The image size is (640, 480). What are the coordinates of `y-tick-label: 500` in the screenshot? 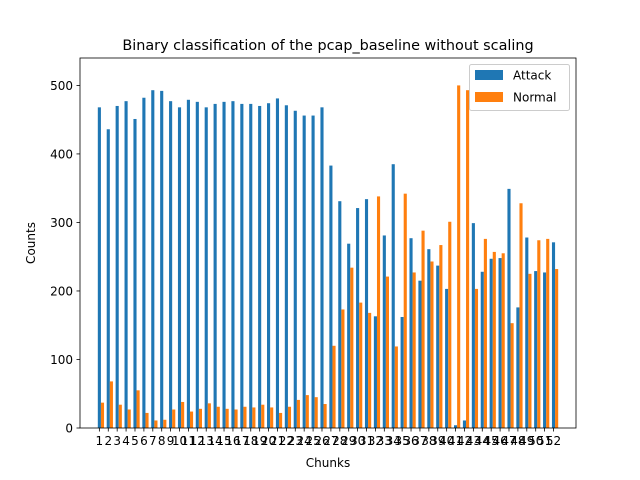 It's located at (61, 86).